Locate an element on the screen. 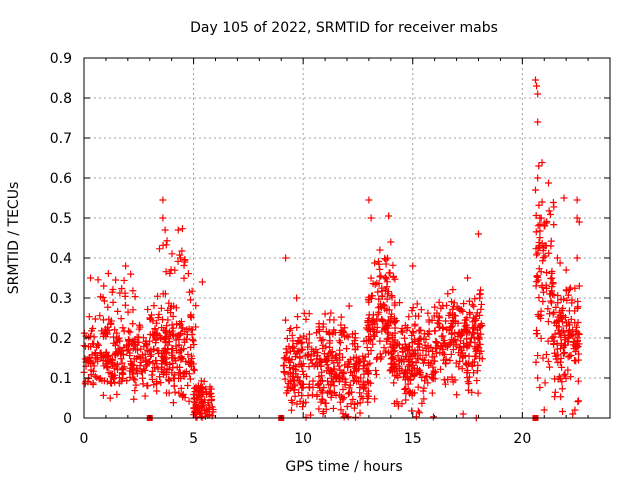  y-tick-label: 0.7 is located at coordinates (61, 139).